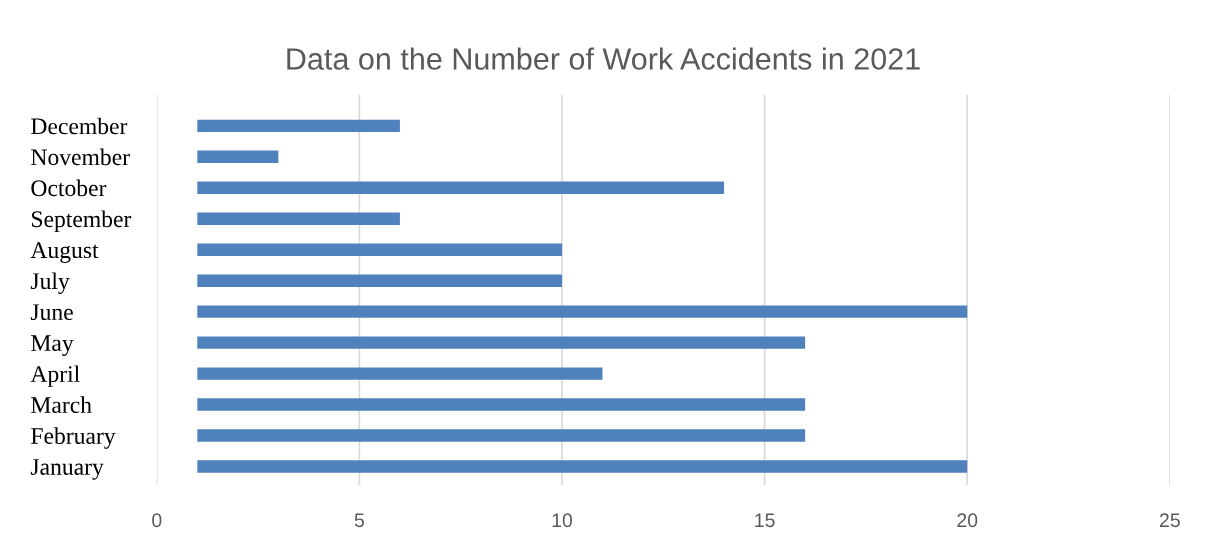 This screenshot has height=536, width=1206. Describe the element at coordinates (157, 520) in the screenshot. I see `x-tick-label: 0` at that location.